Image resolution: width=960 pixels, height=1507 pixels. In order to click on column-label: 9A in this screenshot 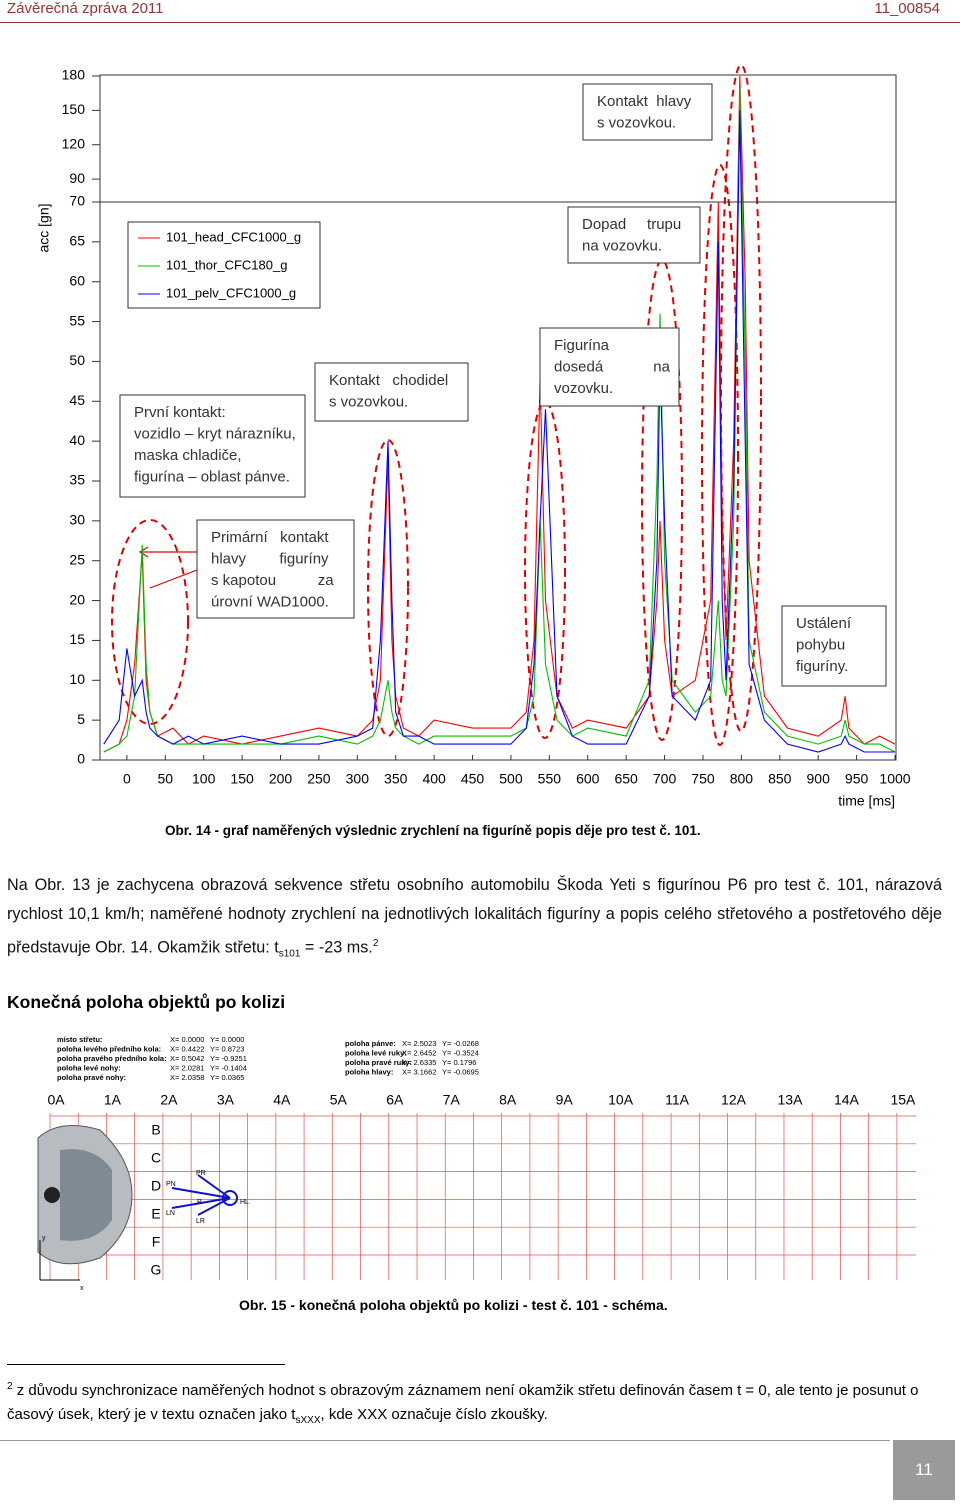, I will do `click(565, 1100)`.